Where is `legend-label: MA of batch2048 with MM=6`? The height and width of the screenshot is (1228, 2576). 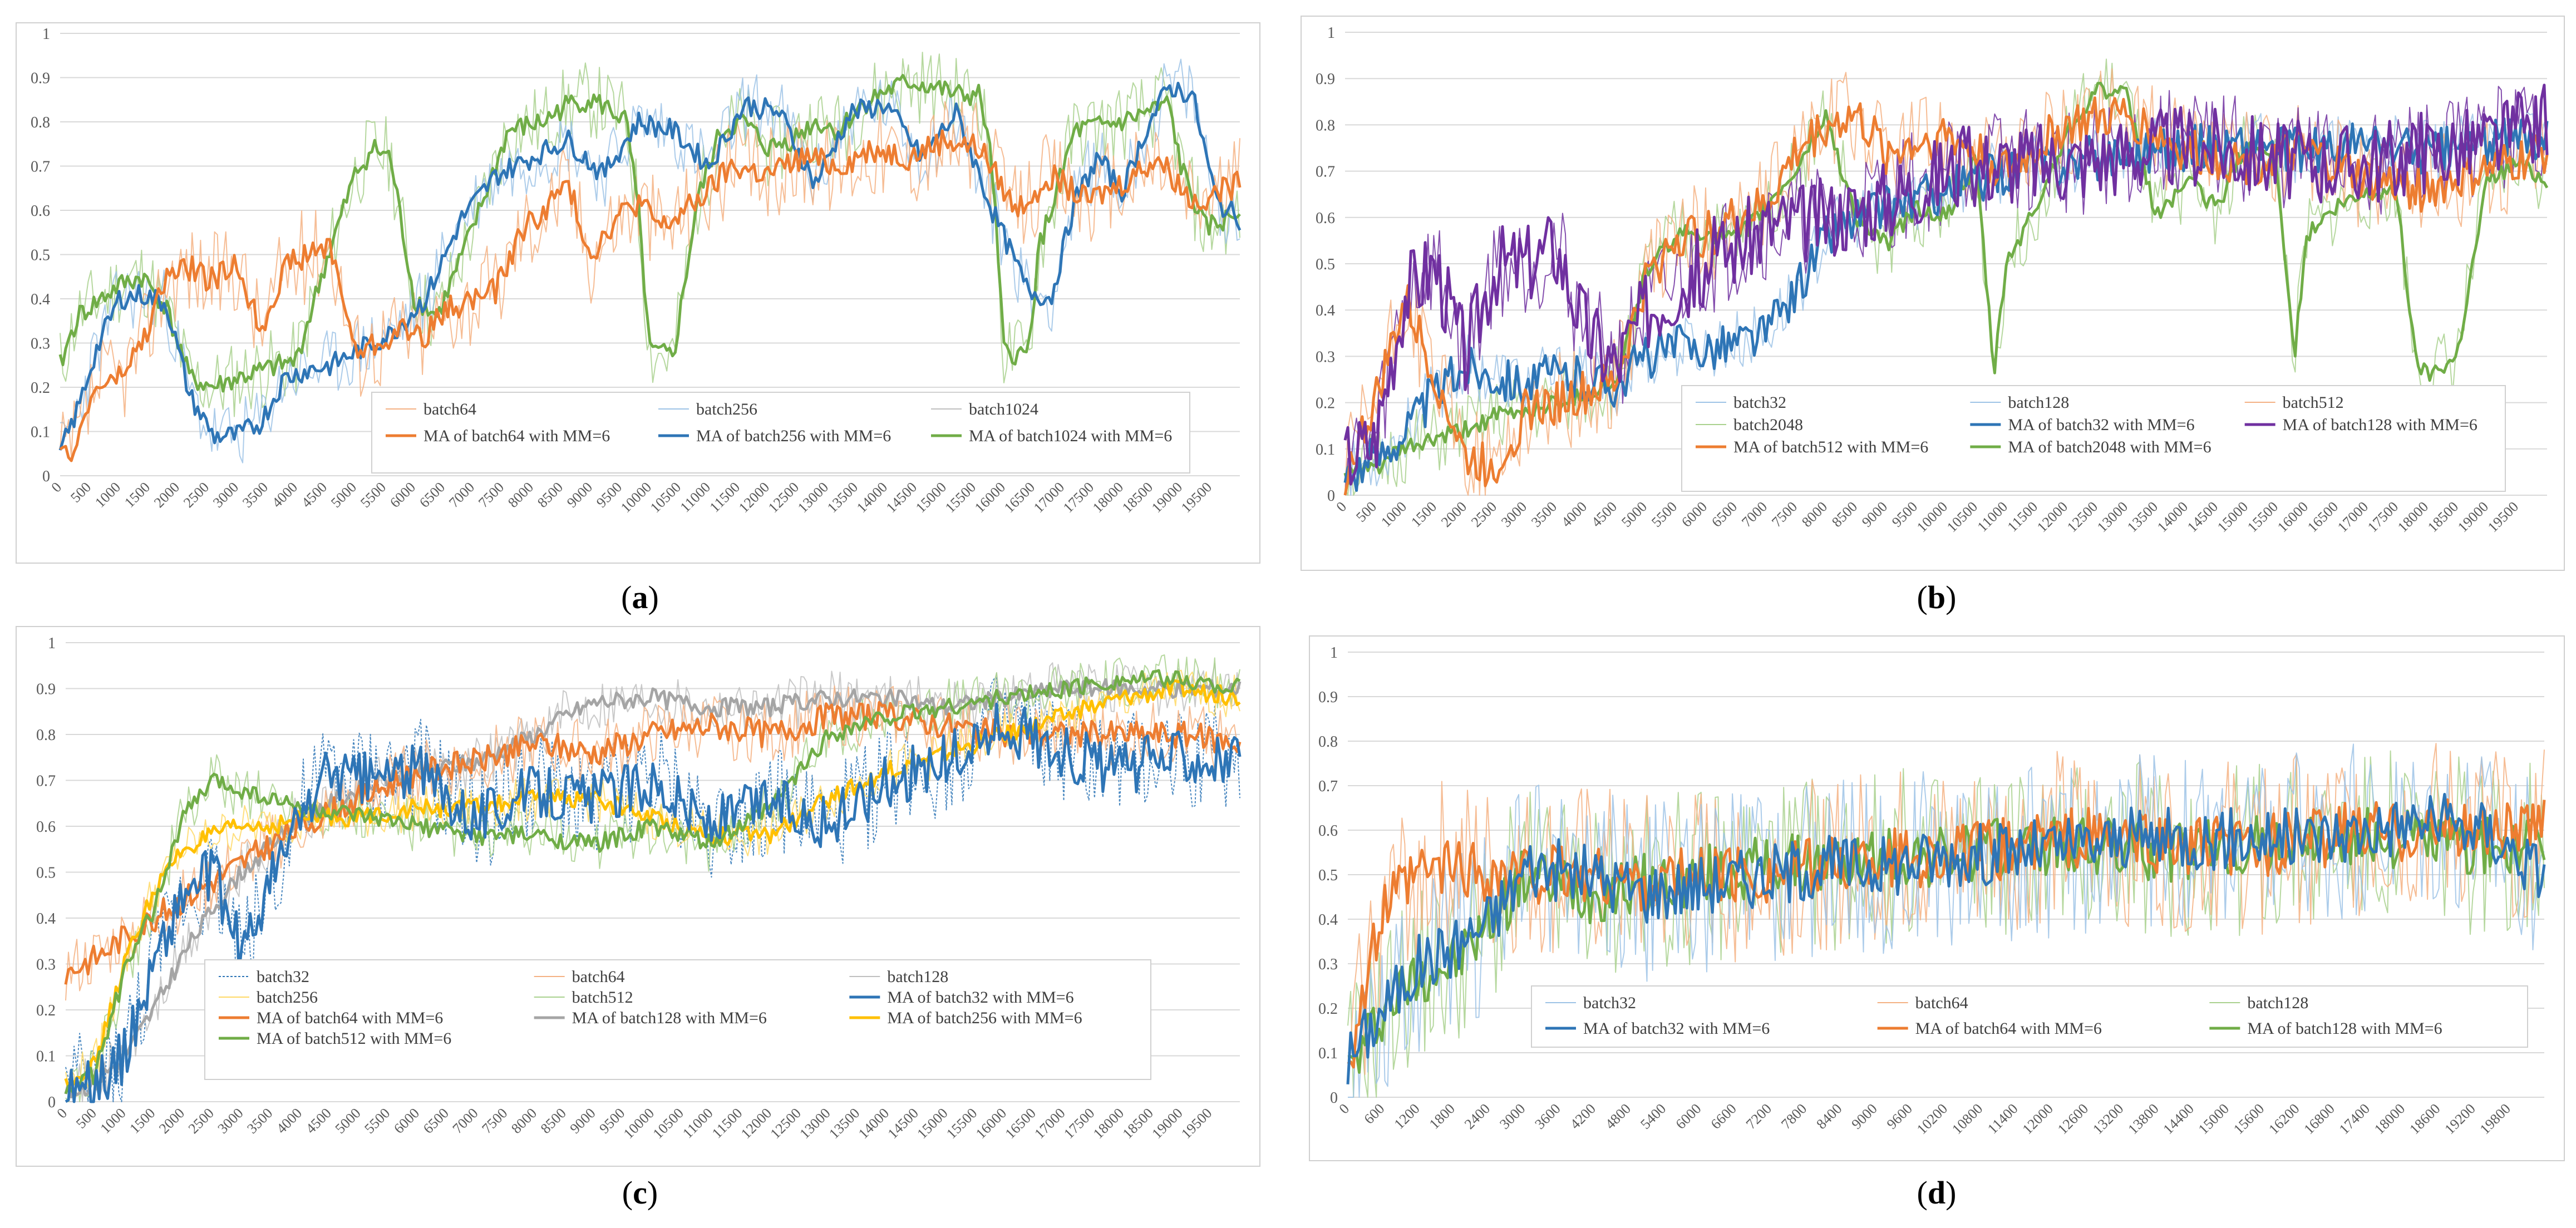
legend-label: MA of batch2048 with MM=6 is located at coordinates (2109, 447).